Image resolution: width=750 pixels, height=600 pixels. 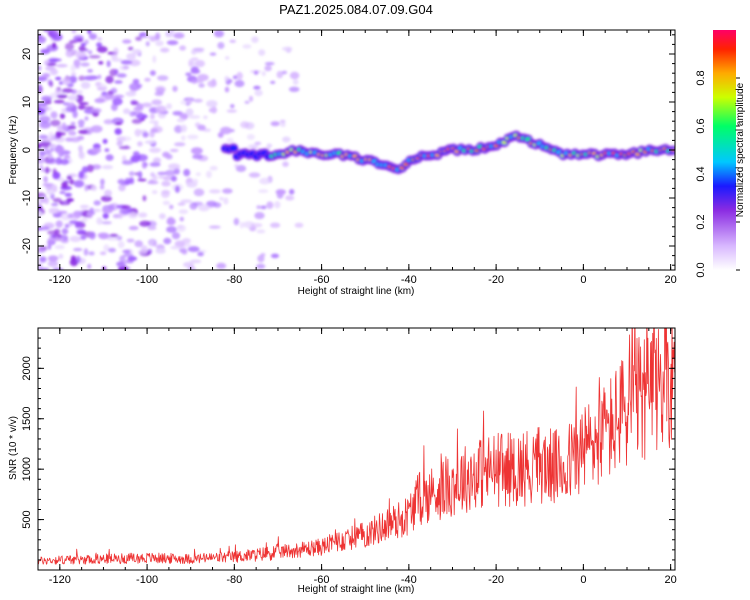 I want to click on y-tick-label: 10, so click(x=27, y=102).